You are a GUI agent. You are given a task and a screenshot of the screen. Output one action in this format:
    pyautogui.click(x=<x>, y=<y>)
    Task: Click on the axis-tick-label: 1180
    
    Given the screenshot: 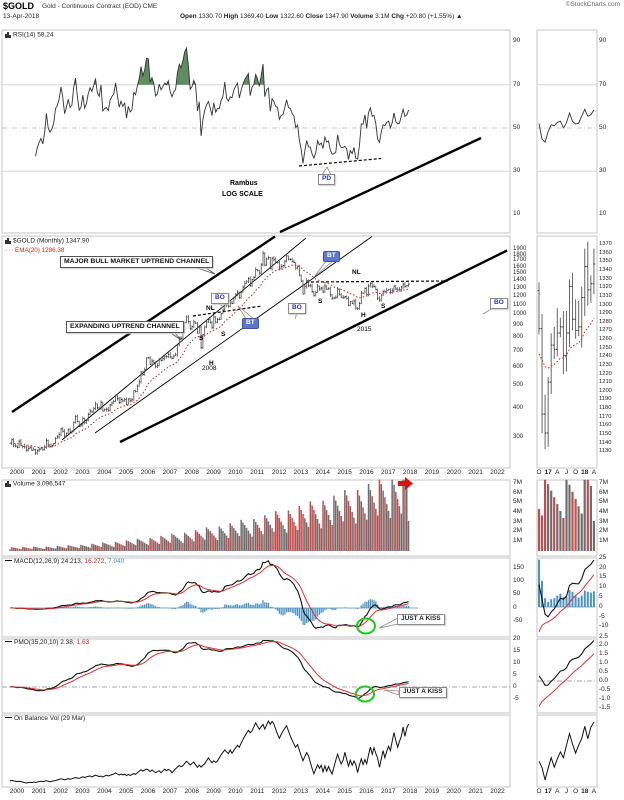 What is the action you would take?
    pyautogui.click(x=605, y=408)
    